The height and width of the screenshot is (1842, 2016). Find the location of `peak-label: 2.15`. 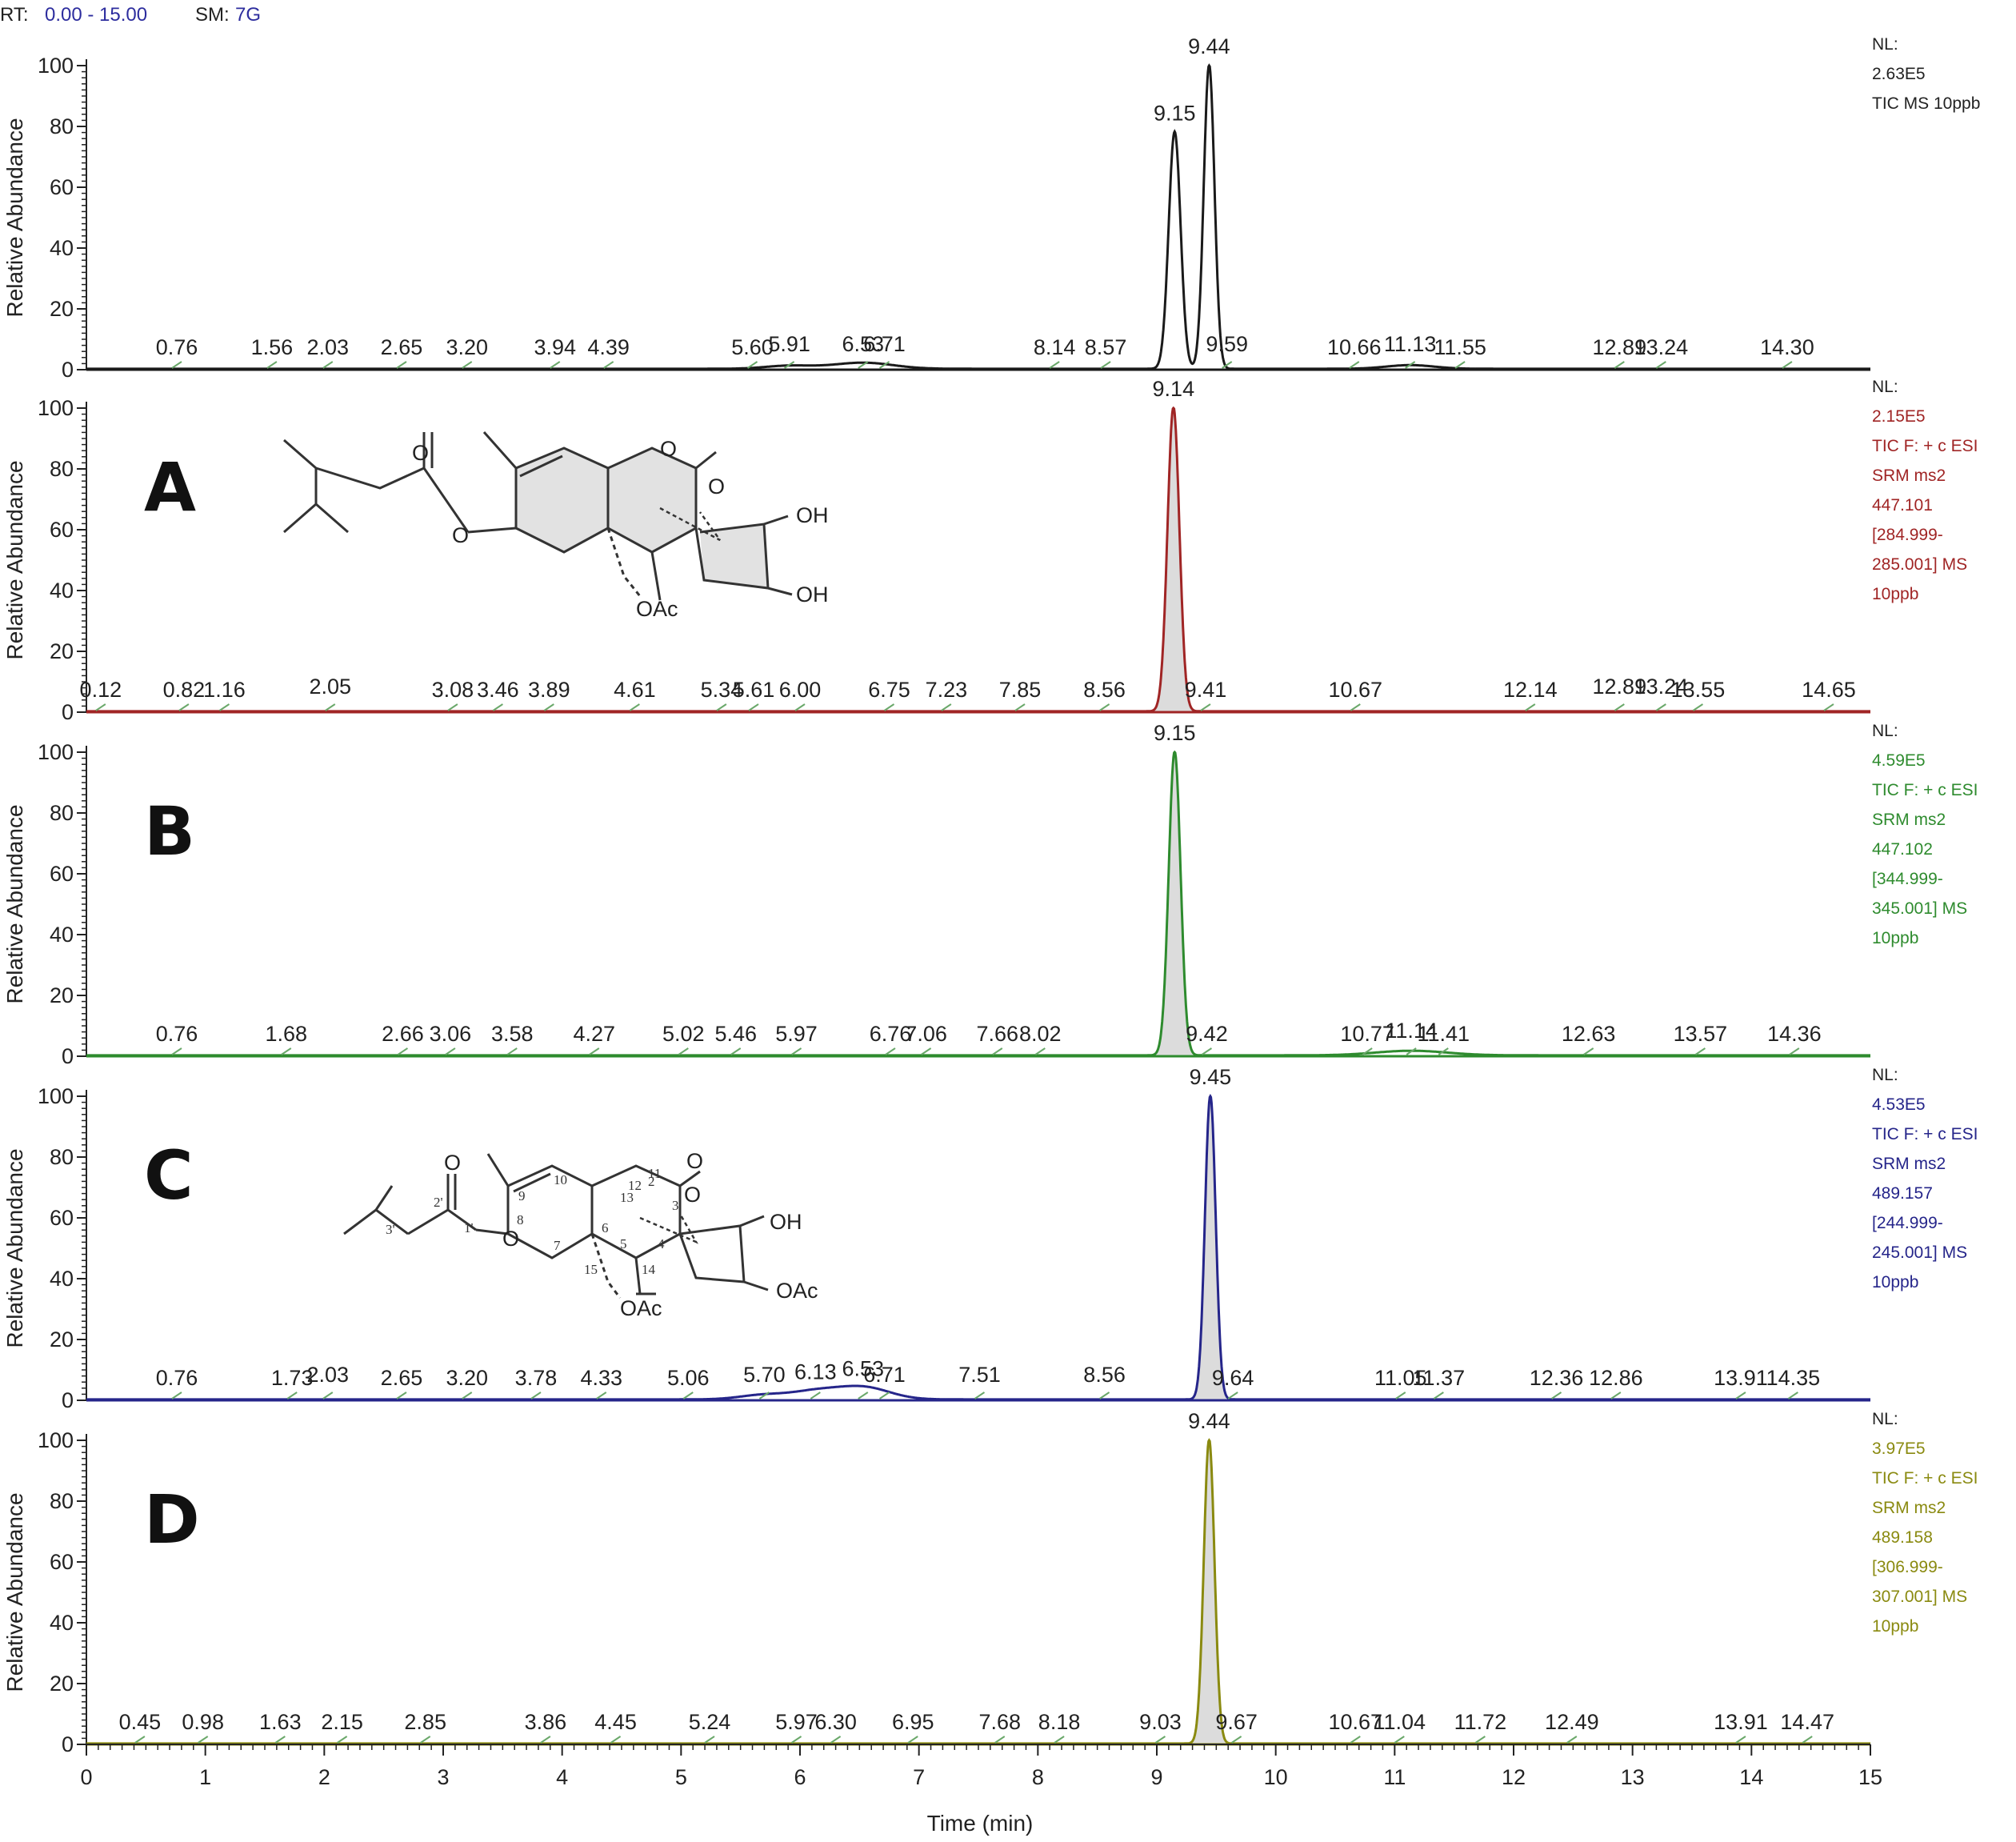

peak-label: 2.15 is located at coordinates (342, 1722).